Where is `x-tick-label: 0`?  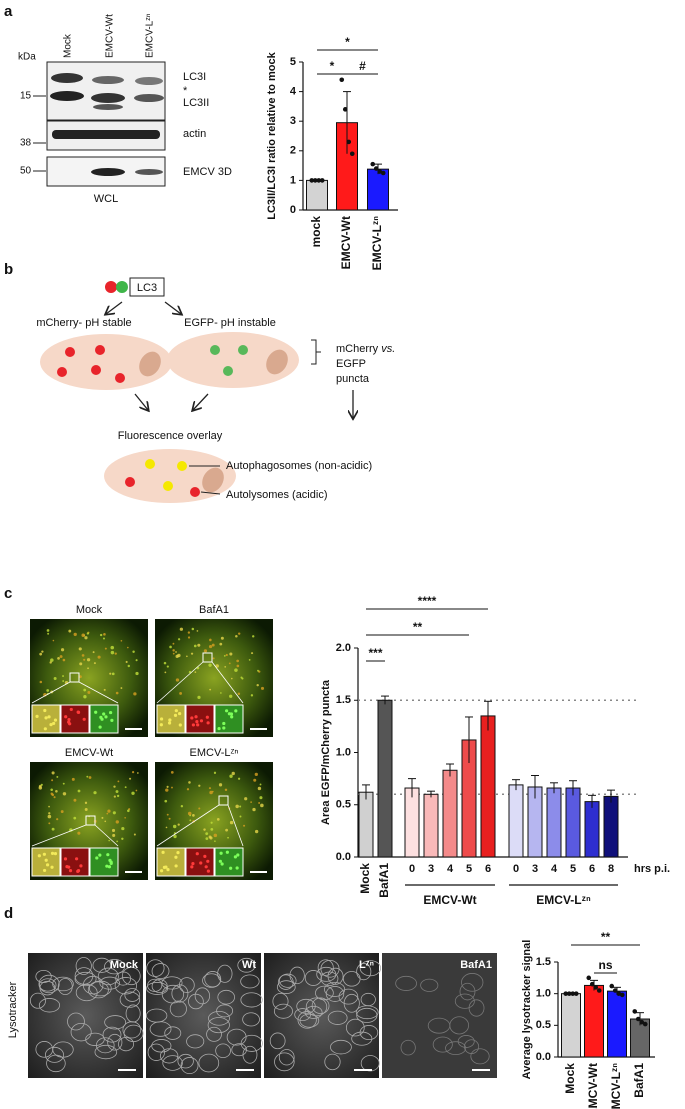
x-tick-label: 0 is located at coordinates (516, 869).